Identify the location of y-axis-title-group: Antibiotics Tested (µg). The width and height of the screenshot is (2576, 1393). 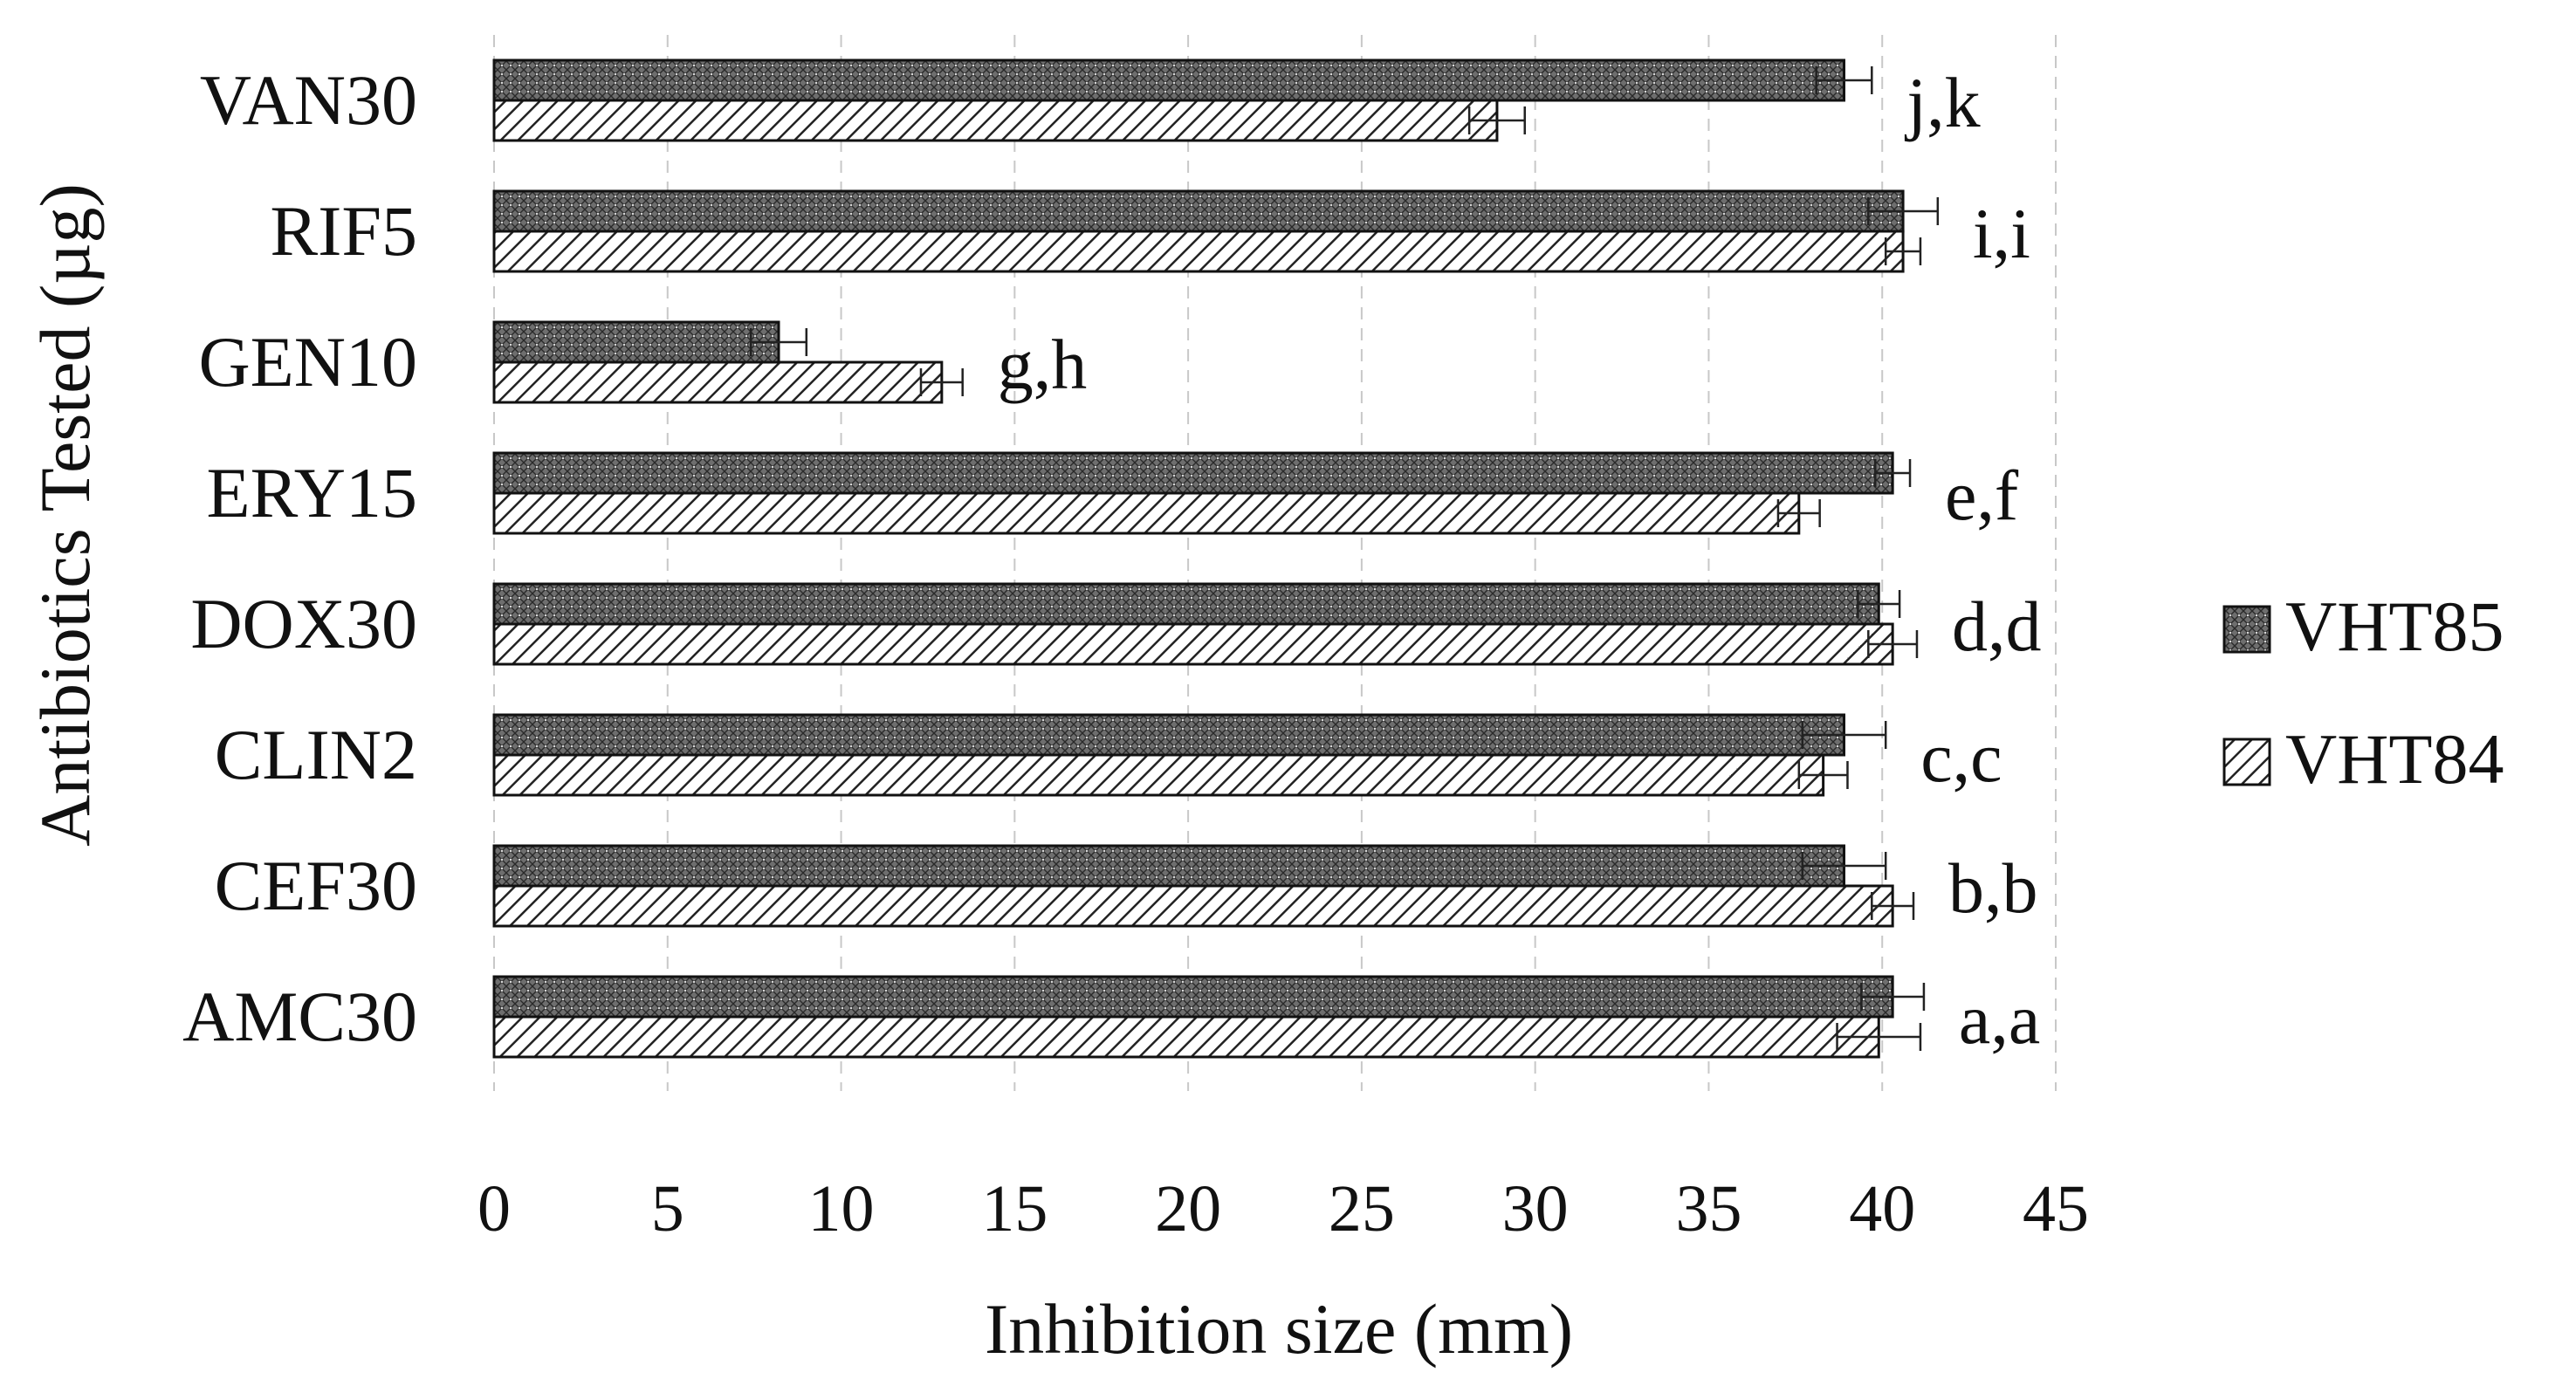
(65, 515).